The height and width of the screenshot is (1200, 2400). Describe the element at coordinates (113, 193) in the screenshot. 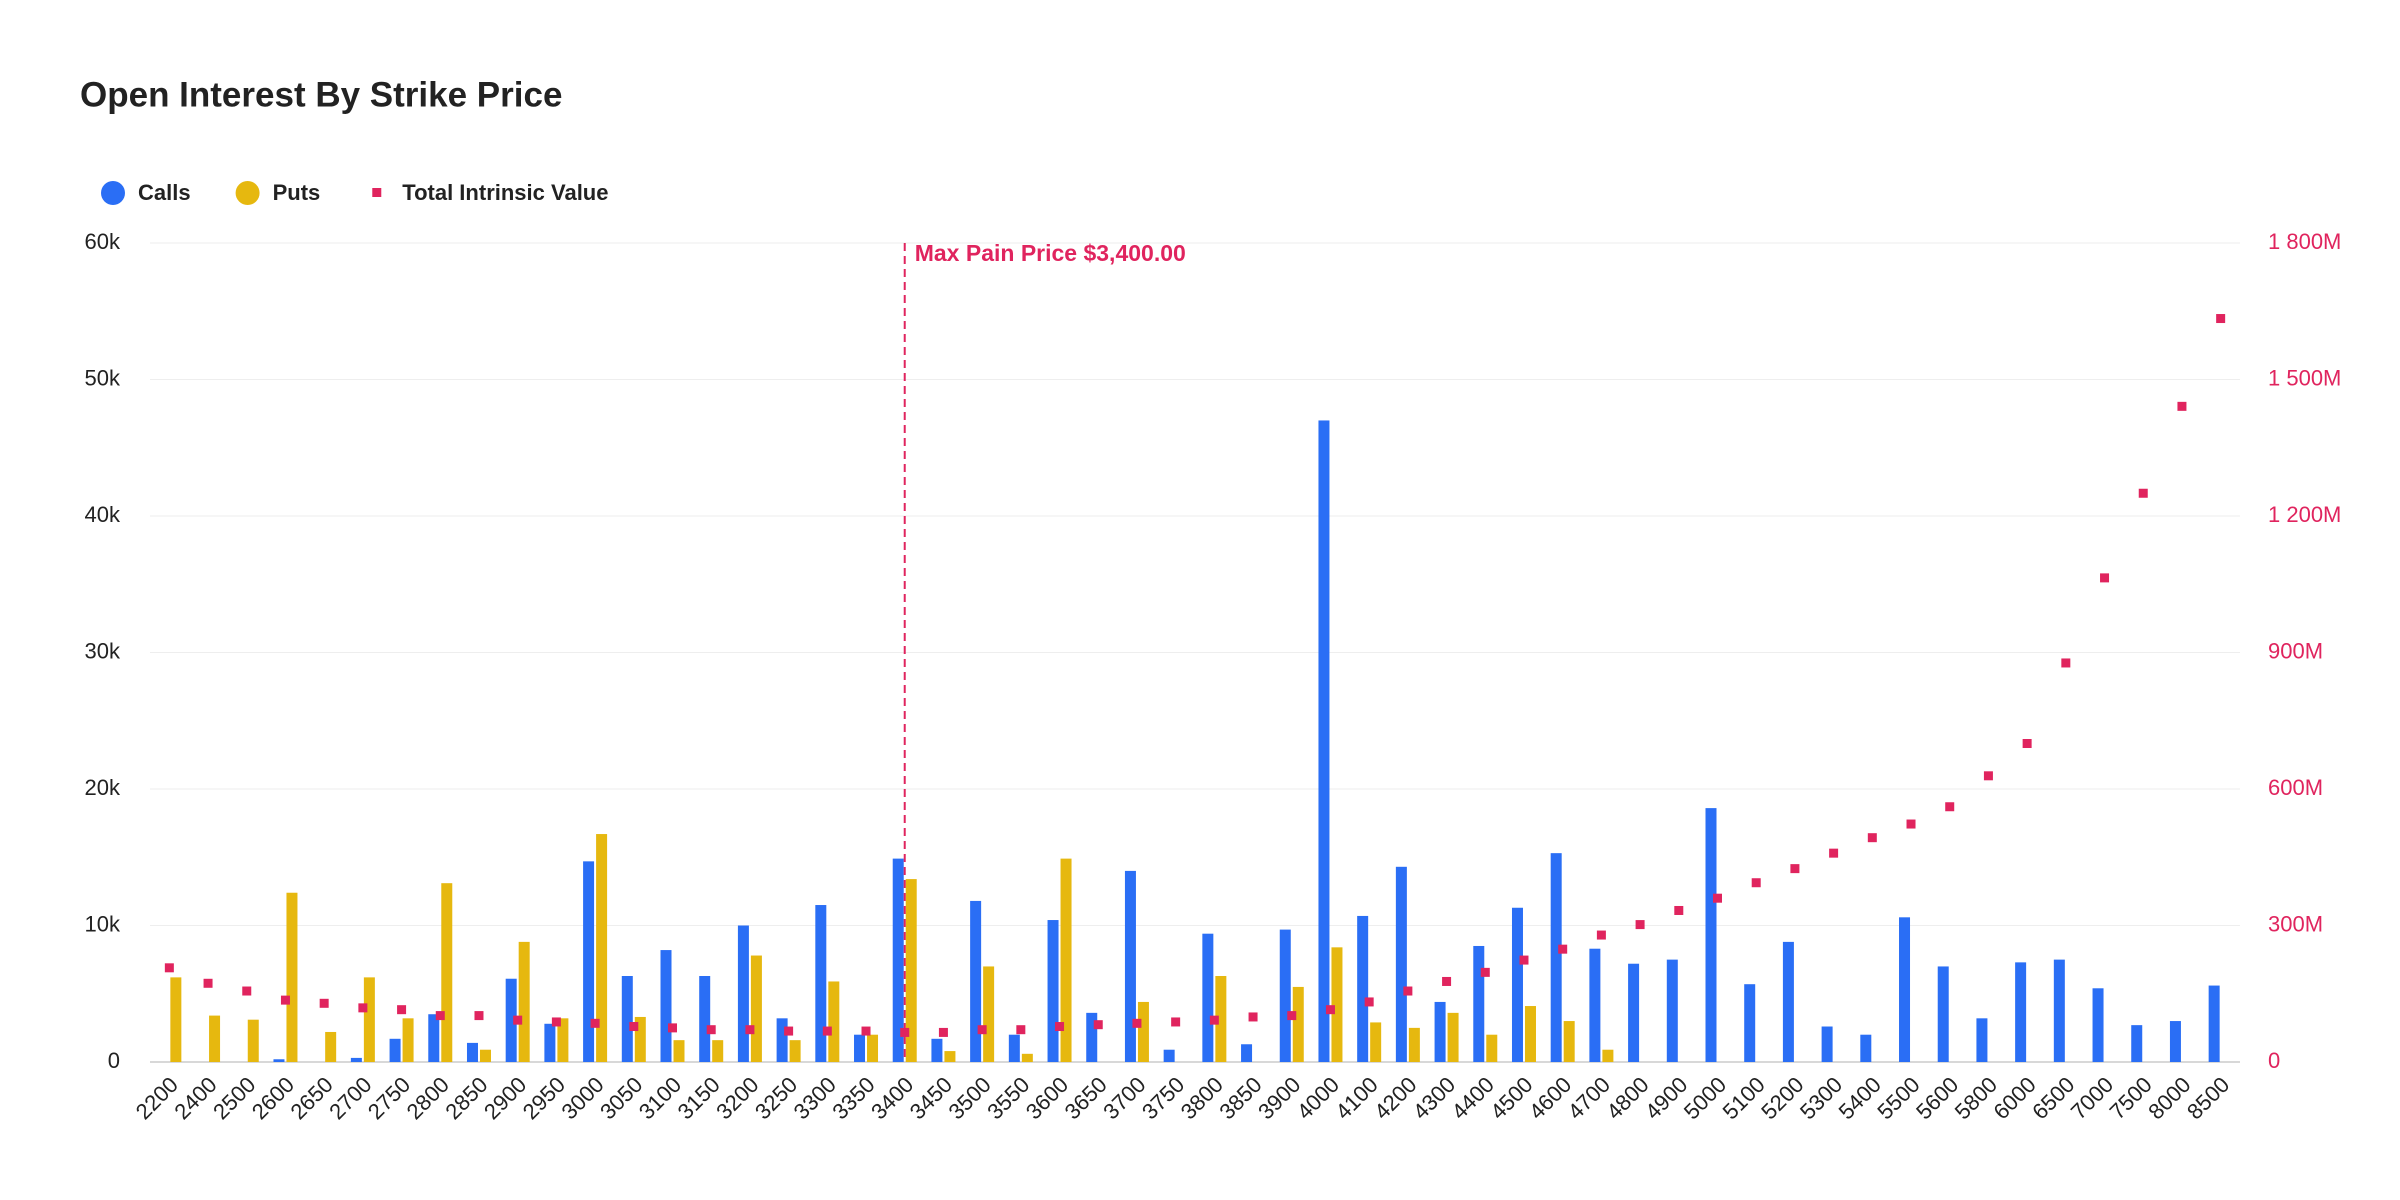

I see `legend-marker` at that location.